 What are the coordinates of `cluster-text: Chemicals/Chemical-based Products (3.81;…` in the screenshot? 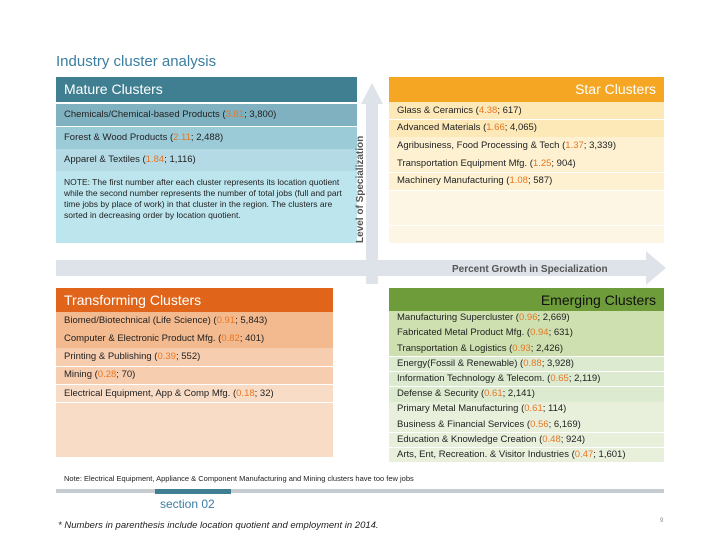 It's located at (170, 115).